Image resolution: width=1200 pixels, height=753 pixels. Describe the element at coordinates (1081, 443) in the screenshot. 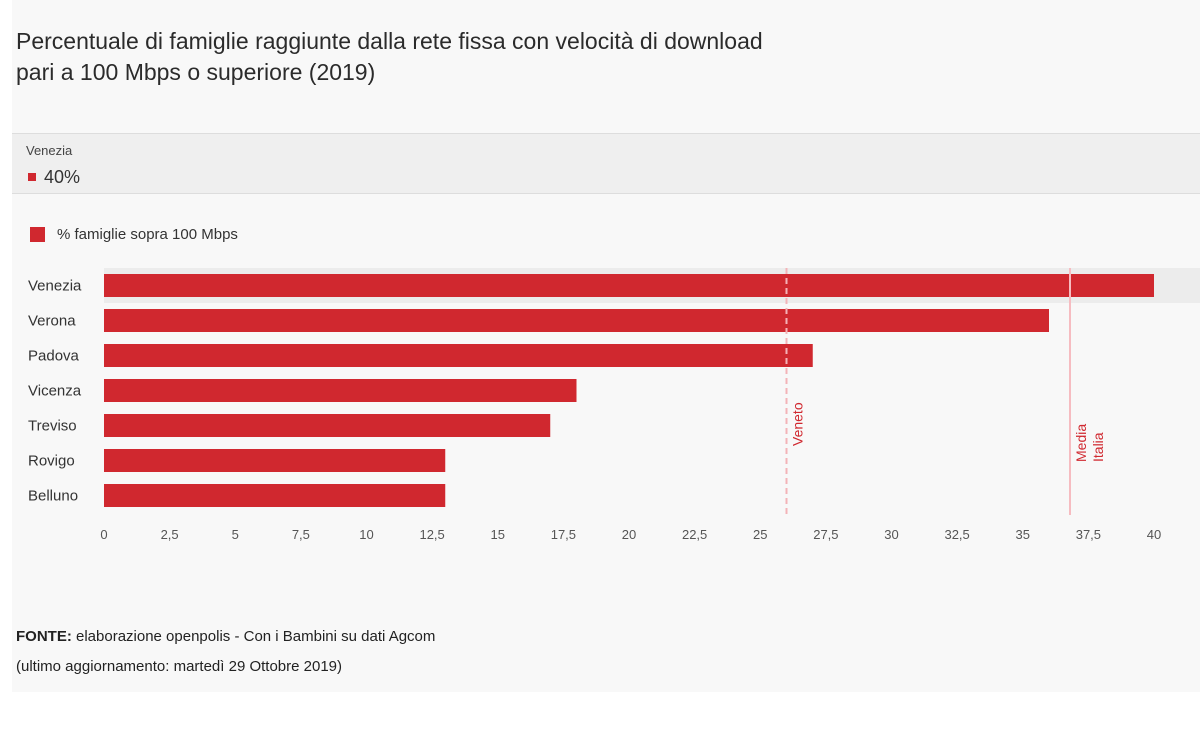

I see `reference-label: Media` at that location.